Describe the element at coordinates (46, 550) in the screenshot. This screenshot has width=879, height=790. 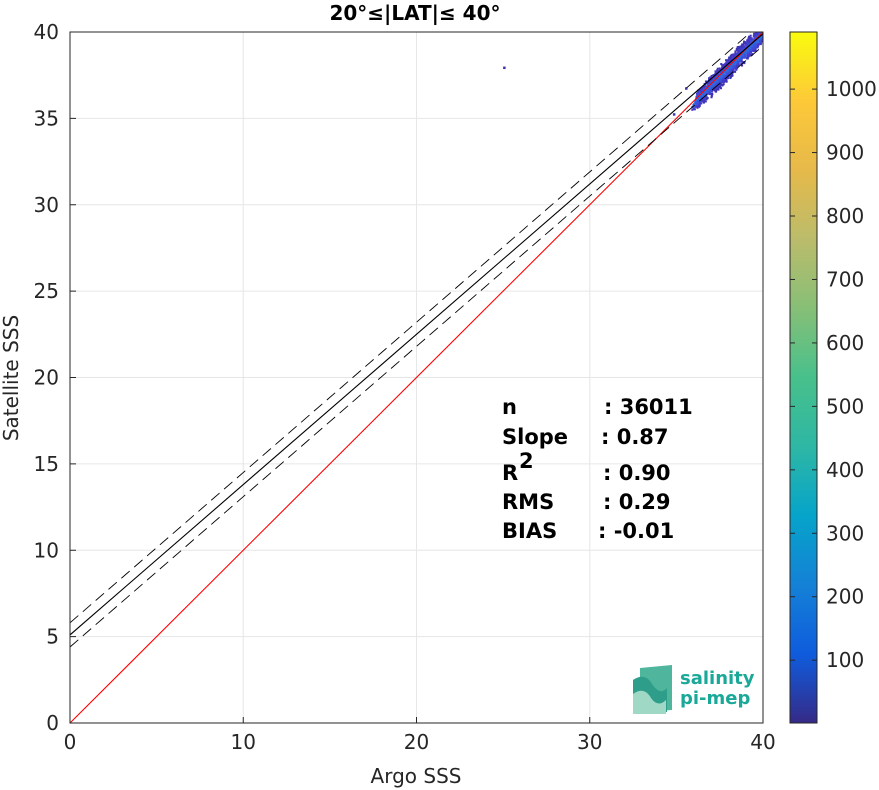
I see `y-tick-label: 10` at that location.